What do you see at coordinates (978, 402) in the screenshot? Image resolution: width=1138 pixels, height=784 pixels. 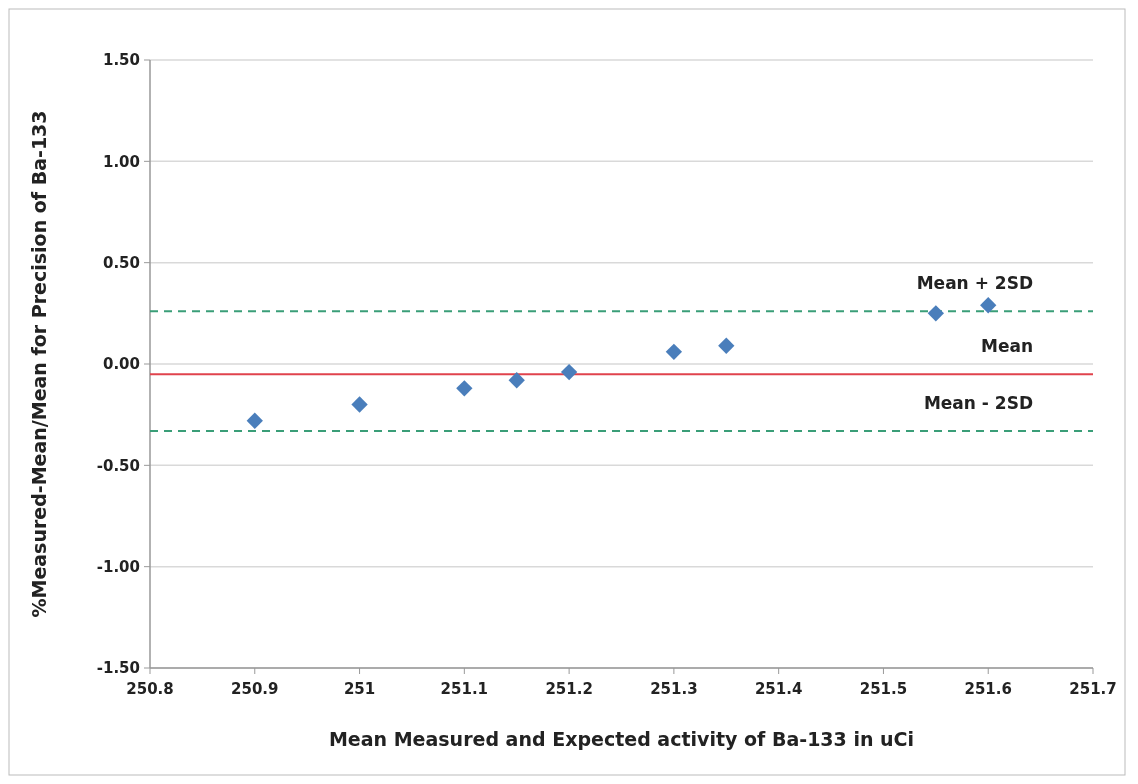 I see `ref-line-label: Mean - 2SD` at bounding box center [978, 402].